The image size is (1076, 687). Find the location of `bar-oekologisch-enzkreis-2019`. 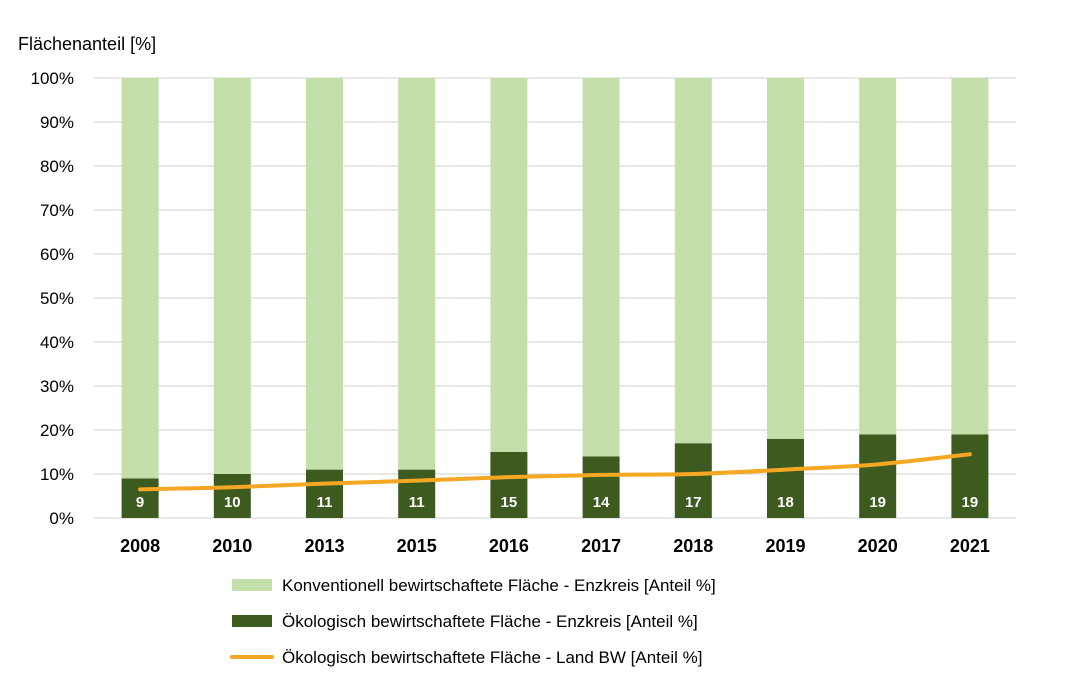

bar-oekologisch-enzkreis-2019 is located at coordinates (785, 478).